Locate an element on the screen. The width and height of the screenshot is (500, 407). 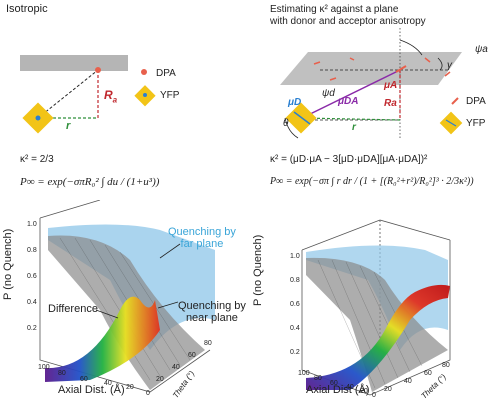
right-xtick-80: 80 is located at coordinates (318, 378).